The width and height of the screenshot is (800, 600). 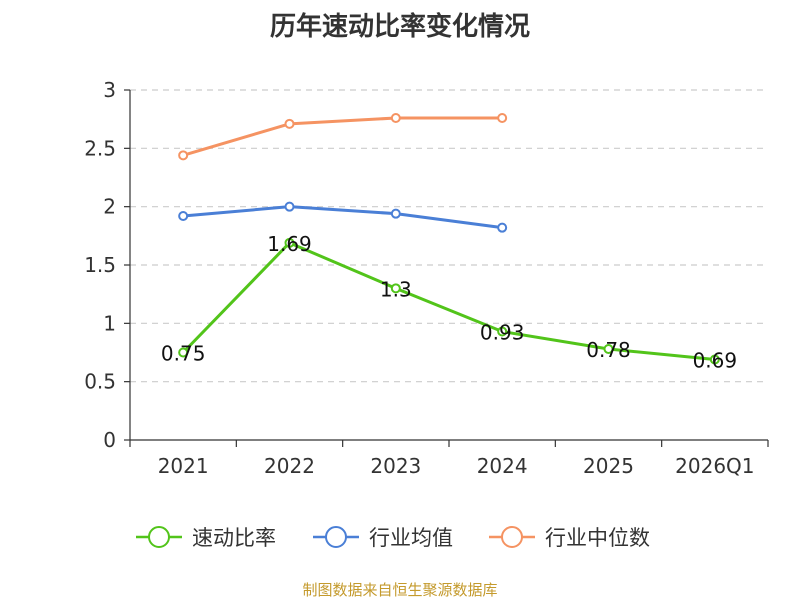 I want to click on data-label: 0.78, so click(x=608, y=350).